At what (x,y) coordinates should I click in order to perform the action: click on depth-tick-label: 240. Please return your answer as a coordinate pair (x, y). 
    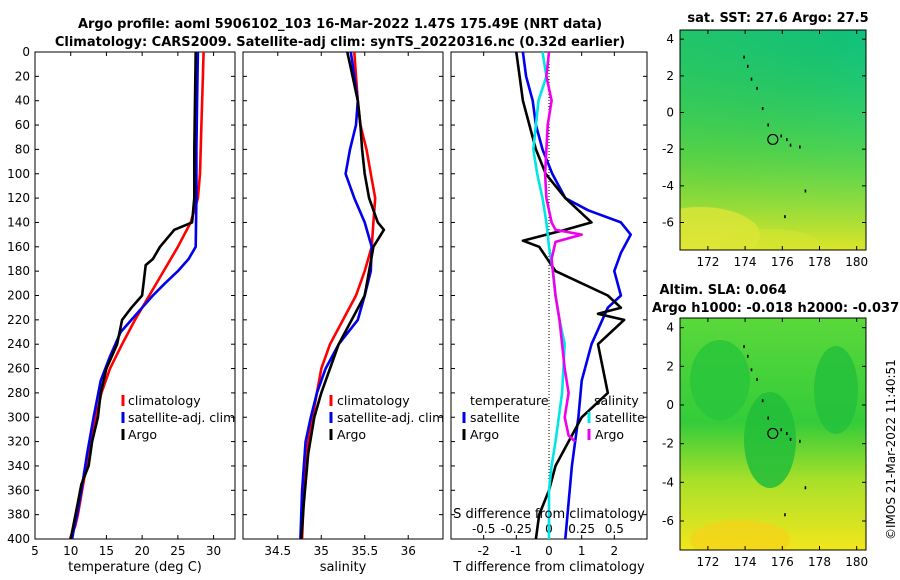
    Looking at the image, I should click on (18, 344).